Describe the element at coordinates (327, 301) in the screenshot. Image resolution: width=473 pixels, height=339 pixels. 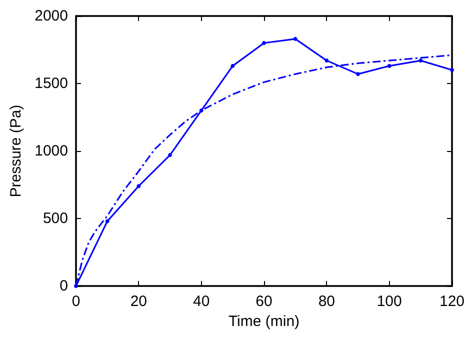
I see `x-tick-label: 80` at that location.